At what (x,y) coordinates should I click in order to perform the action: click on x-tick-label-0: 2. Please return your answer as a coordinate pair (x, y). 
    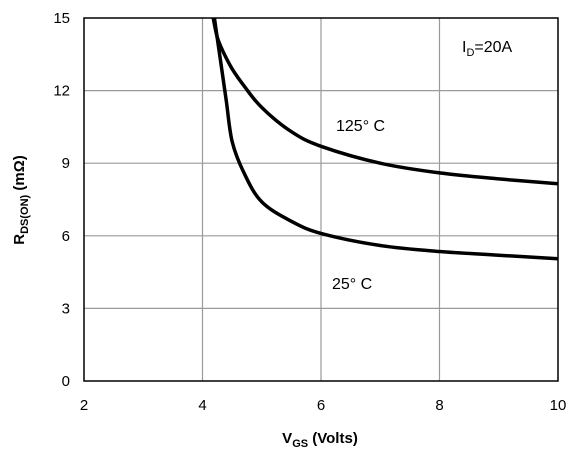
    Looking at the image, I should click on (84, 405).